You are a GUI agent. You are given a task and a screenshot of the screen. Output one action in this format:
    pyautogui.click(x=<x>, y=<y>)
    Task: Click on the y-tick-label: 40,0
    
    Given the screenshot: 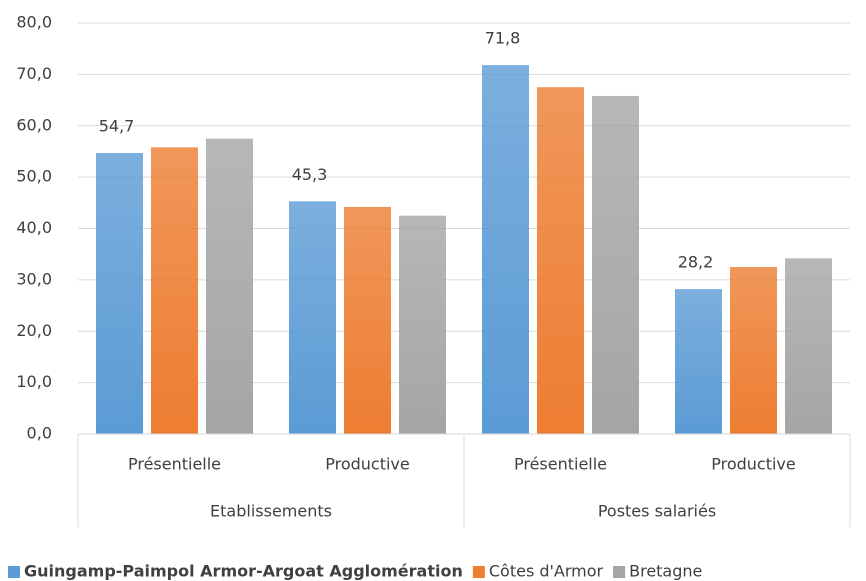 What is the action you would take?
    pyautogui.click(x=34, y=227)
    